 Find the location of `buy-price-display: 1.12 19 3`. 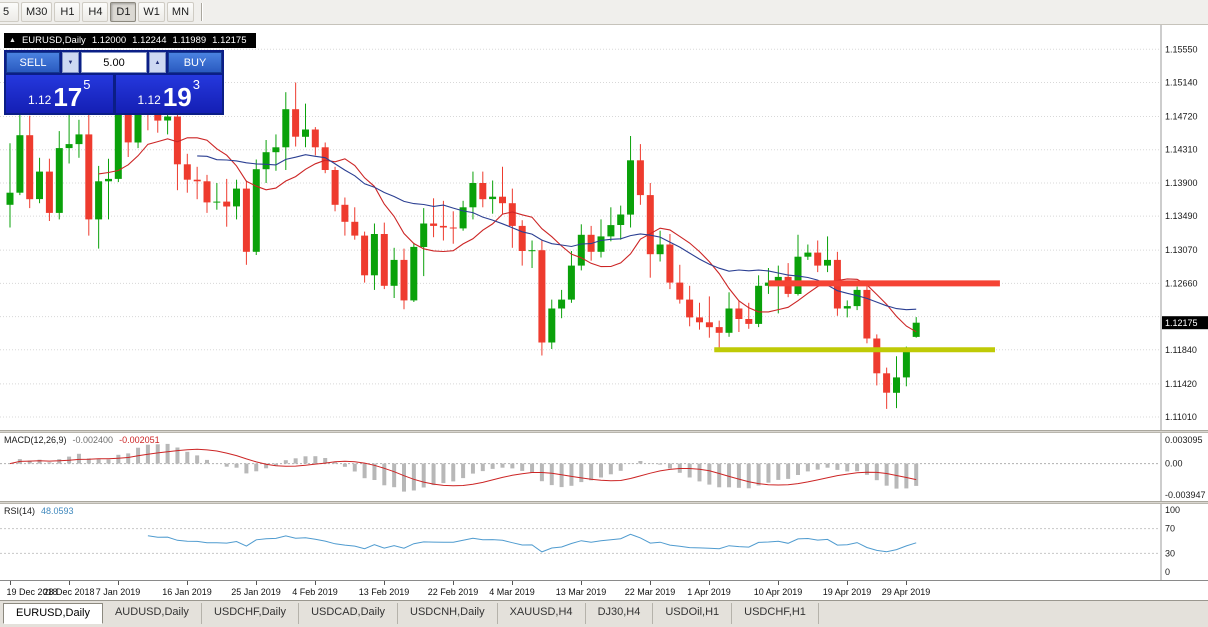

buy-price-display: 1.12 19 3 is located at coordinates (168, 94).